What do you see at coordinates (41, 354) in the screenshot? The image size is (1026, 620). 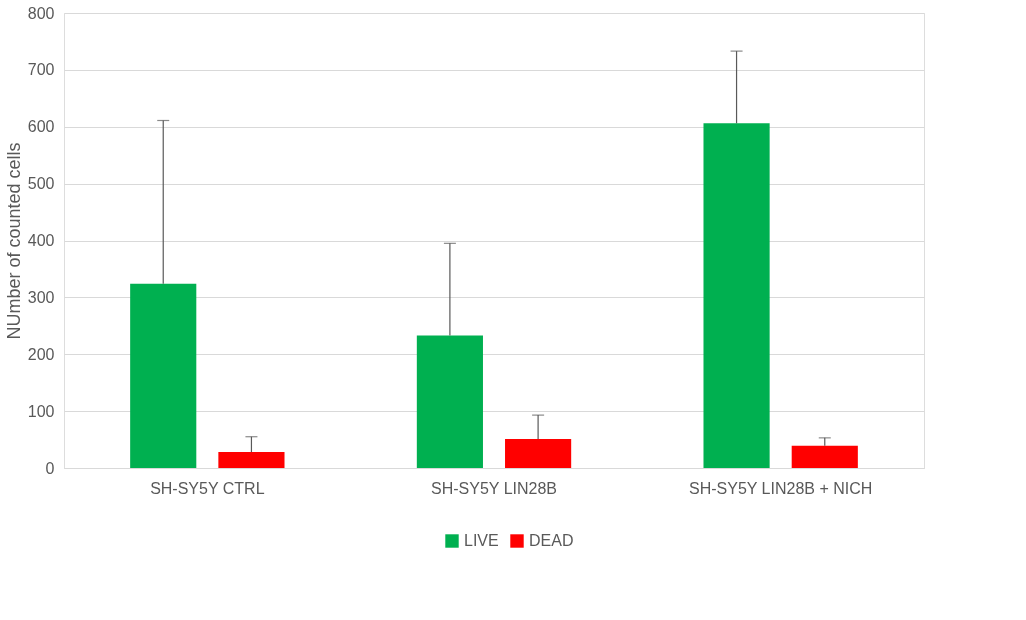 I see `y-tick-label: 200` at bounding box center [41, 354].